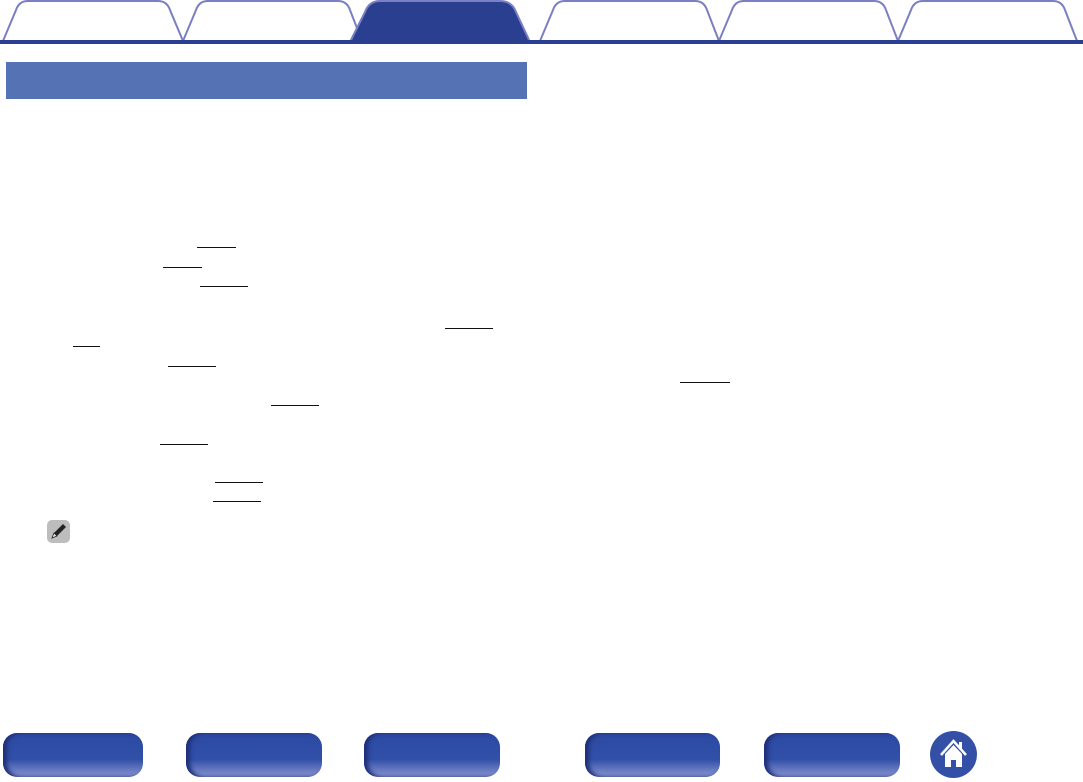  Describe the element at coordinates (266, 80) in the screenshot. I see `section-header-bar` at that location.